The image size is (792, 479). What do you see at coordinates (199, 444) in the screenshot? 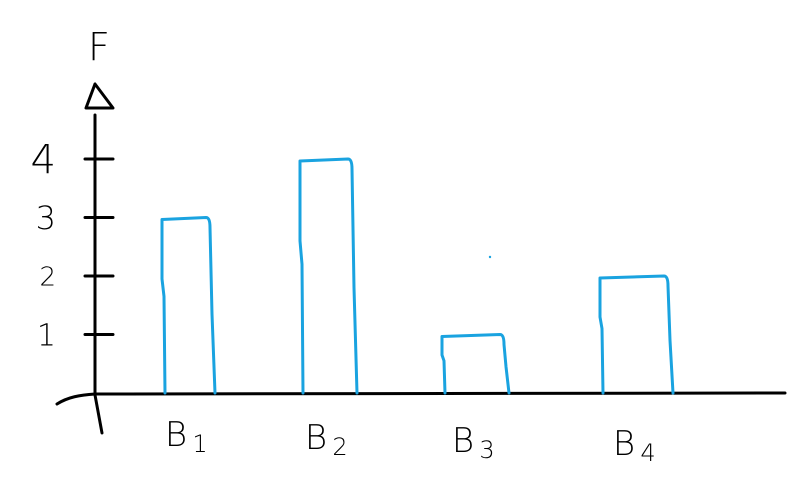
I see `x-label-subscript: 1` at bounding box center [199, 444].